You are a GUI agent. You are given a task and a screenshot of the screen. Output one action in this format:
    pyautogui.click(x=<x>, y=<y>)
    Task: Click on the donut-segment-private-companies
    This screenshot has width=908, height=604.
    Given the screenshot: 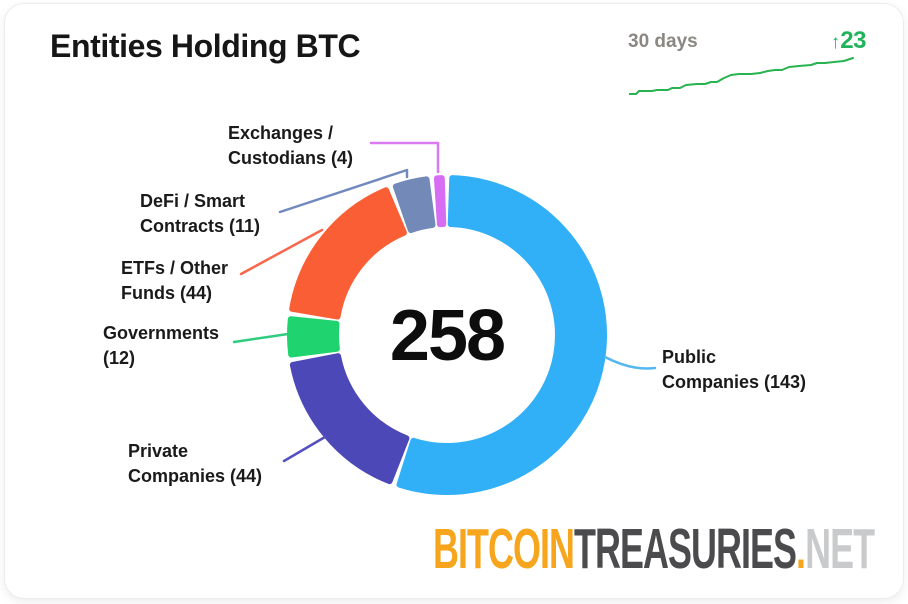 What is the action you would take?
    pyautogui.click(x=349, y=419)
    